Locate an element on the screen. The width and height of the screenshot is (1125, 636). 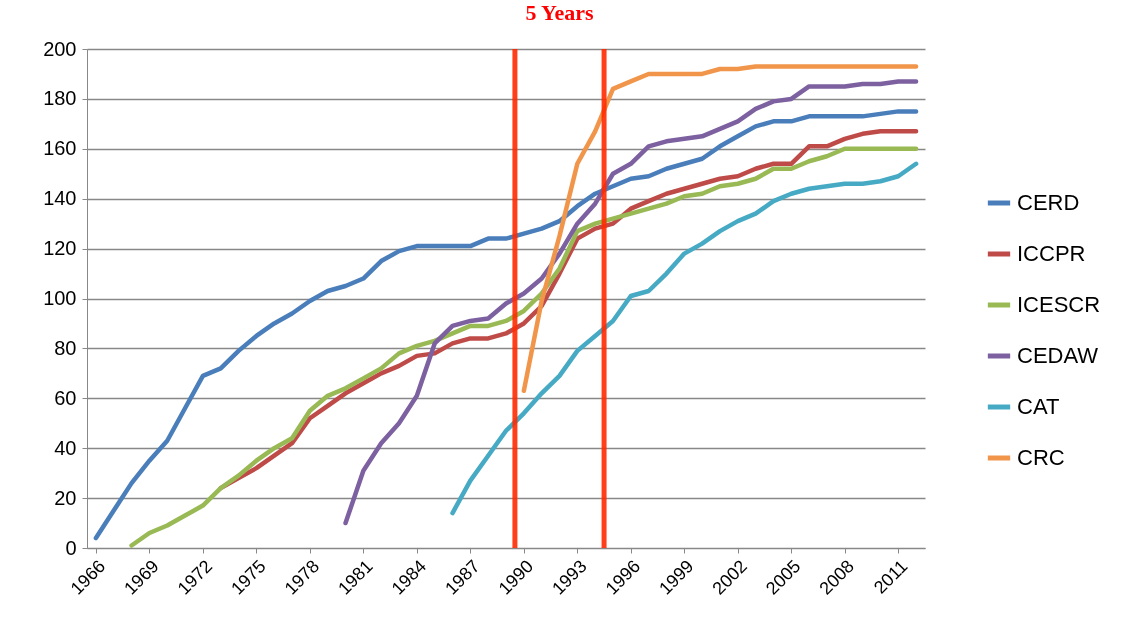
y-tick-label: 80 is located at coordinates (65, 347).